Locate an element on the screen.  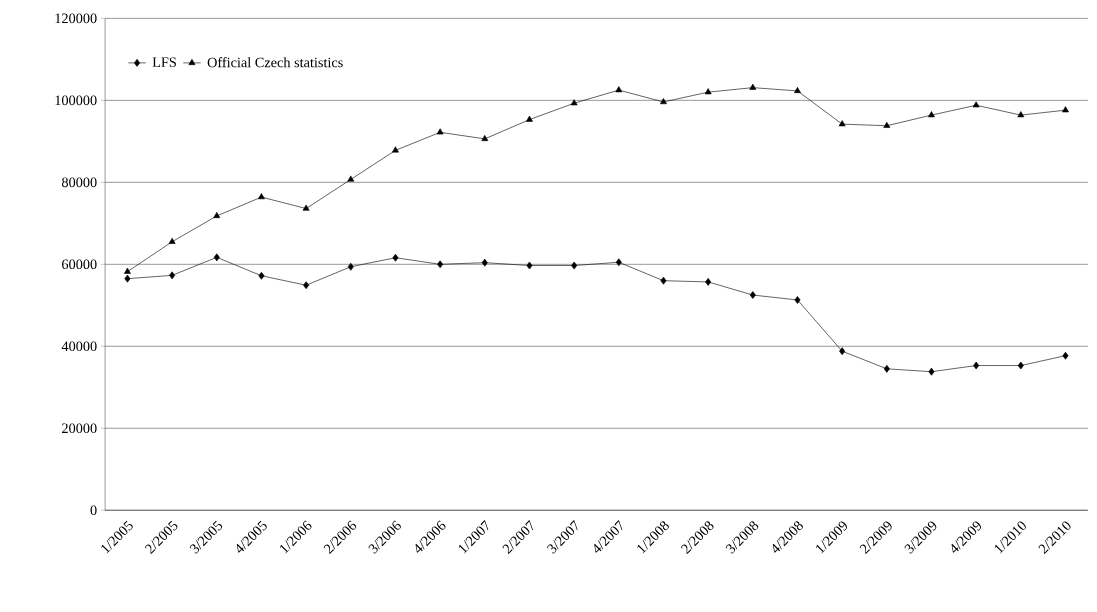
y-tick-label: 20000 is located at coordinates (79, 428).